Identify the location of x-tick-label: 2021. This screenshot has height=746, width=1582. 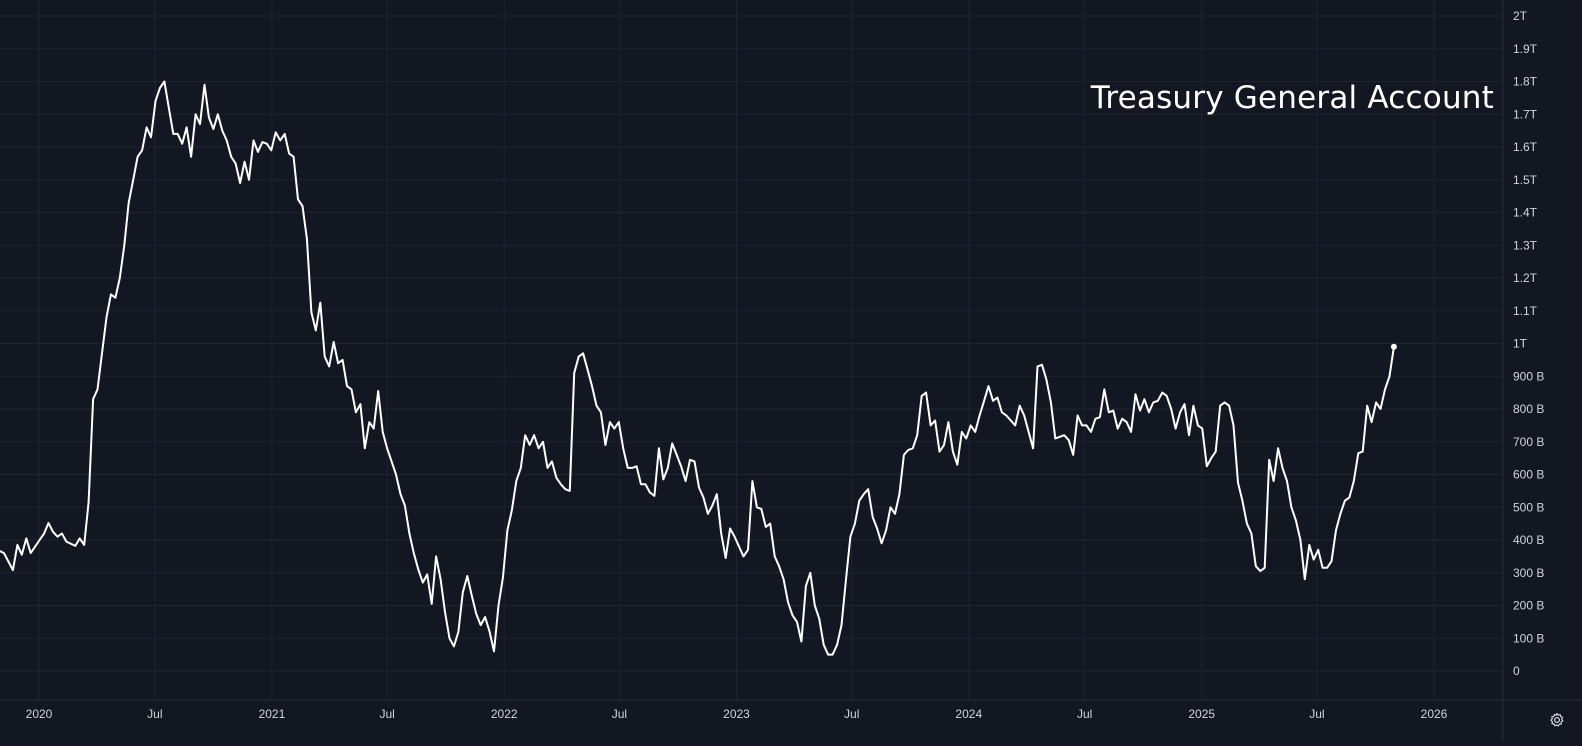
(272, 714).